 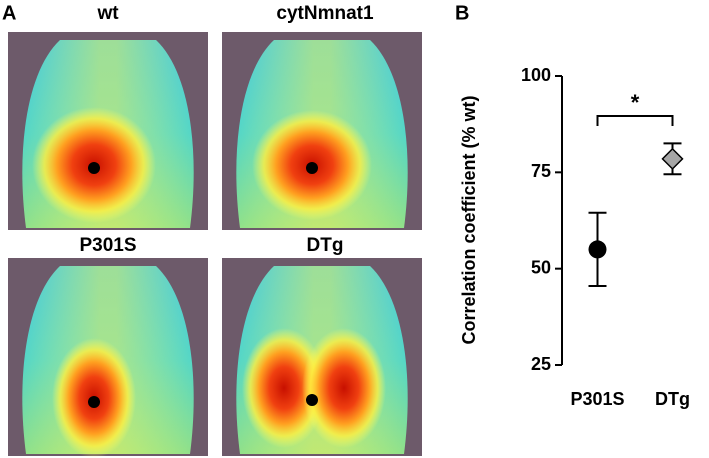 What do you see at coordinates (541, 364) in the screenshot?
I see `y-tick-label: 25` at bounding box center [541, 364].